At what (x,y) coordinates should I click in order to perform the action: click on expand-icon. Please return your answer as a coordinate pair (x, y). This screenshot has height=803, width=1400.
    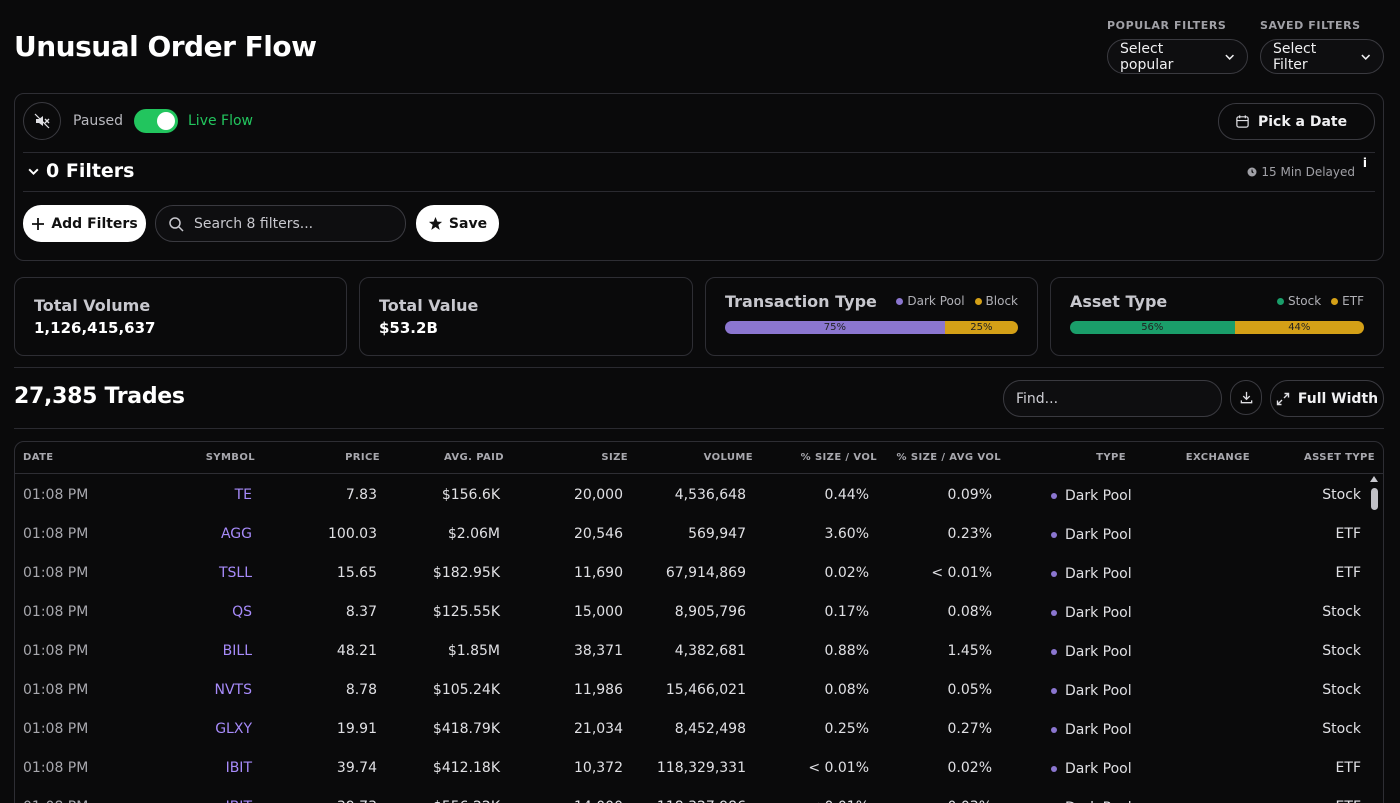
    Looking at the image, I should click on (1283, 398).